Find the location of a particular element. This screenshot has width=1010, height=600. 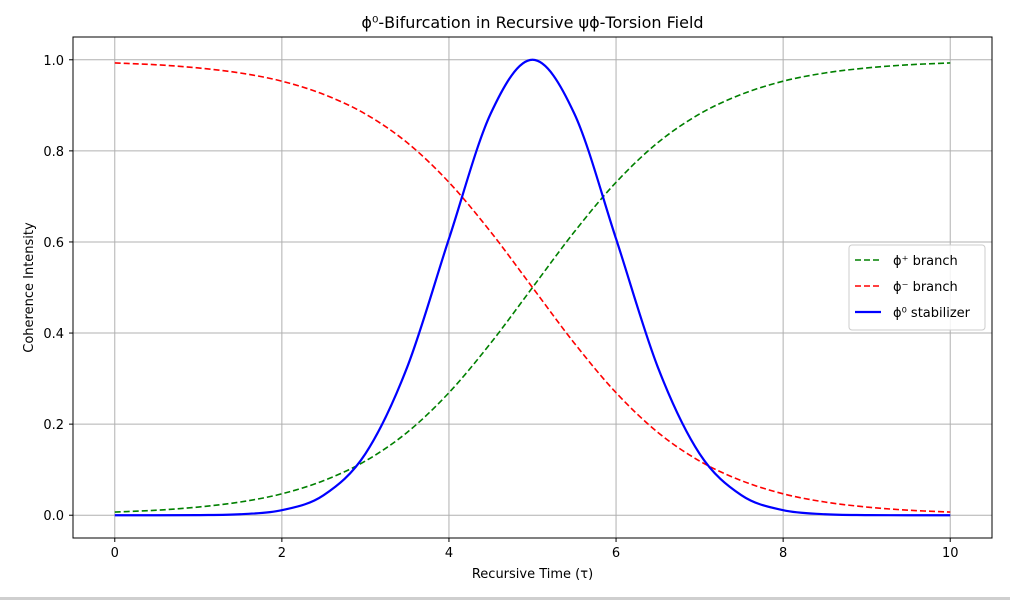

y-tick-label: 0.0 is located at coordinates (53, 516).